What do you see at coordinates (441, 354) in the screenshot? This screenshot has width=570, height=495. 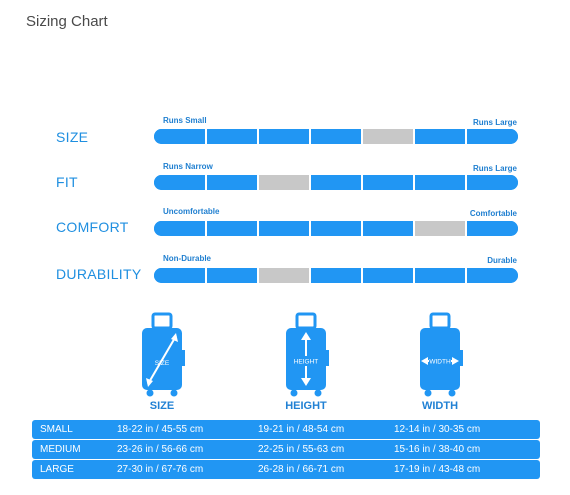 I see `suitcase-width-icon: WIDTH` at bounding box center [441, 354].